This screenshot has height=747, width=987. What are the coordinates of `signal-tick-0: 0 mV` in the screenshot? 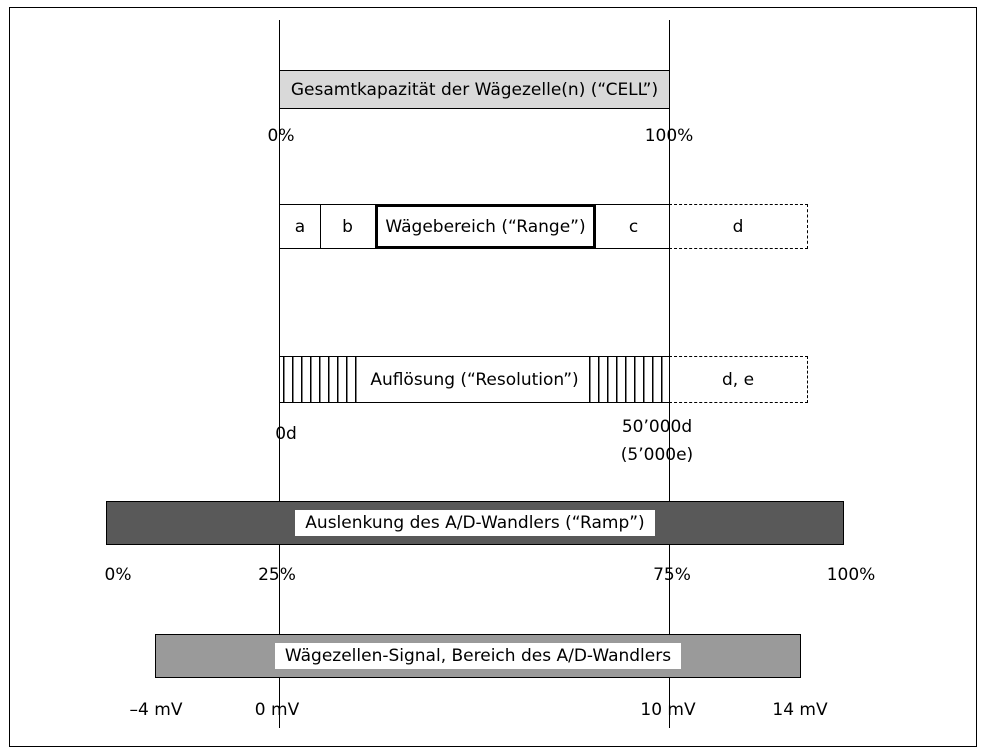 It's located at (277, 710).